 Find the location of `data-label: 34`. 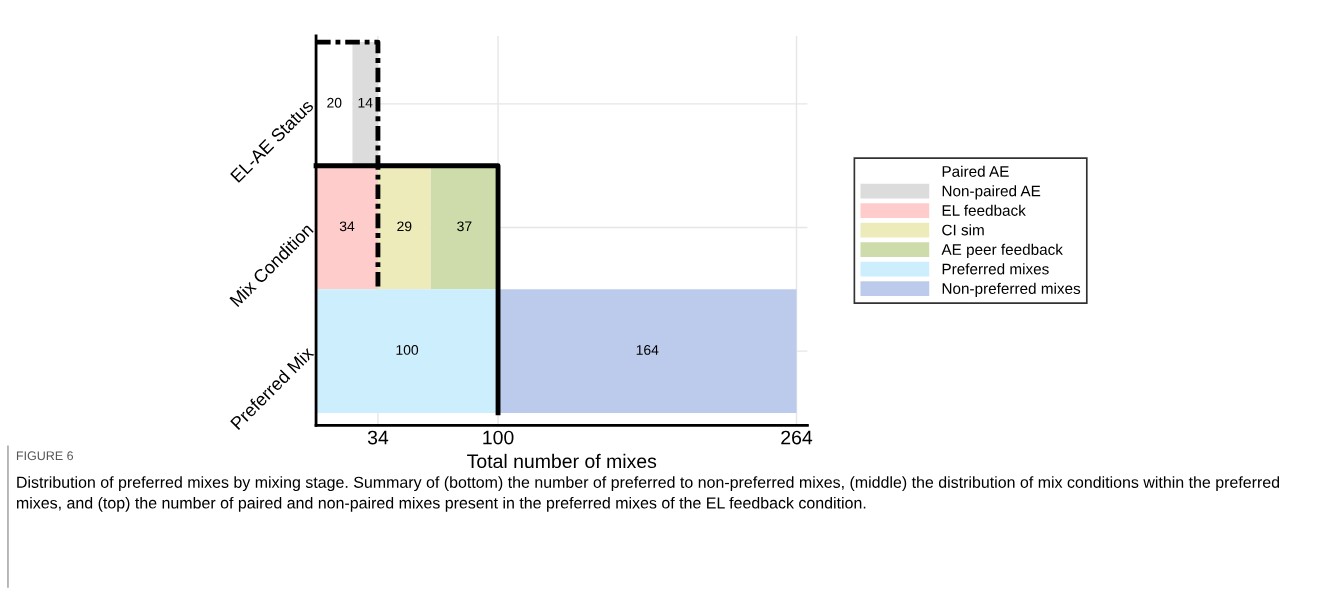

data-label: 34 is located at coordinates (347, 226).